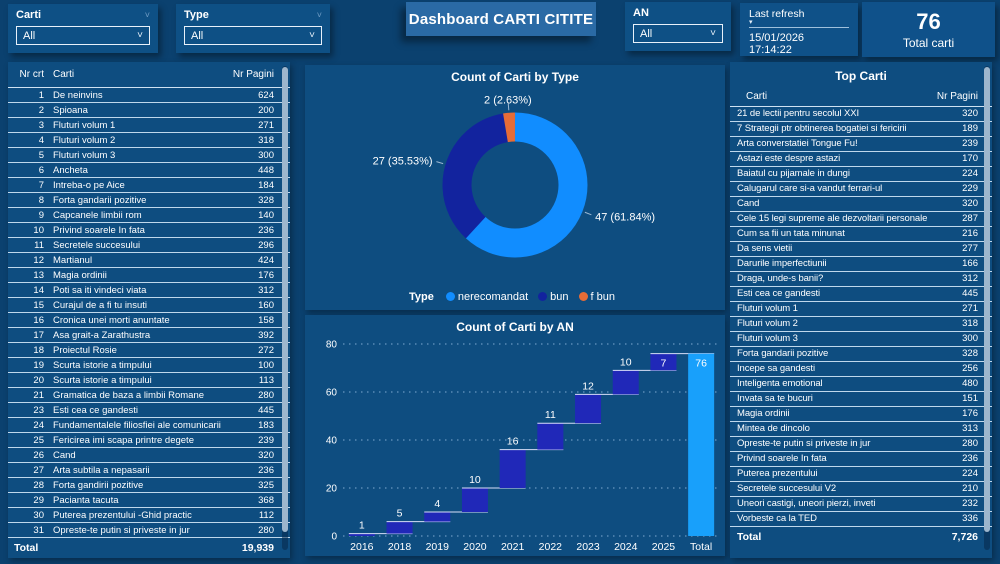 Image resolution: width=1000 pixels, height=564 pixels. I want to click on table-row: 7 Intreba-o pe Aice 184, so click(149, 185).